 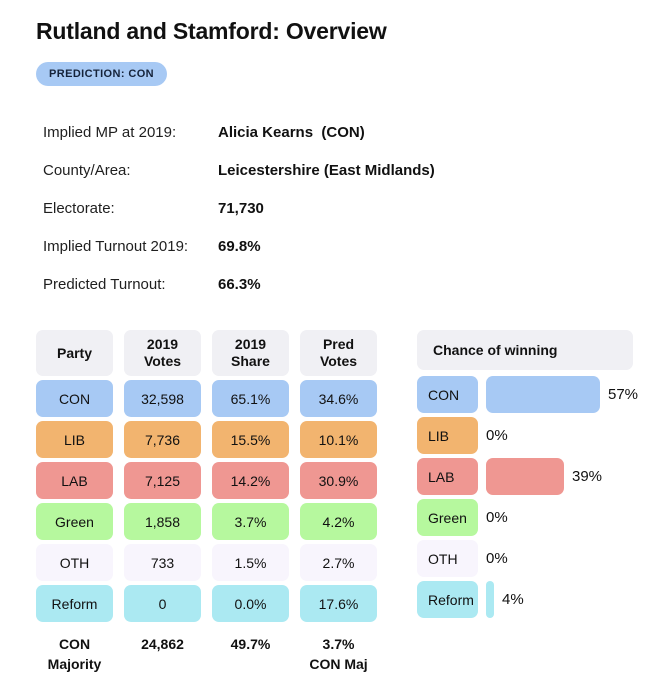 What do you see at coordinates (104, 284) in the screenshot?
I see `detail-label: Predicted Turnout:` at bounding box center [104, 284].